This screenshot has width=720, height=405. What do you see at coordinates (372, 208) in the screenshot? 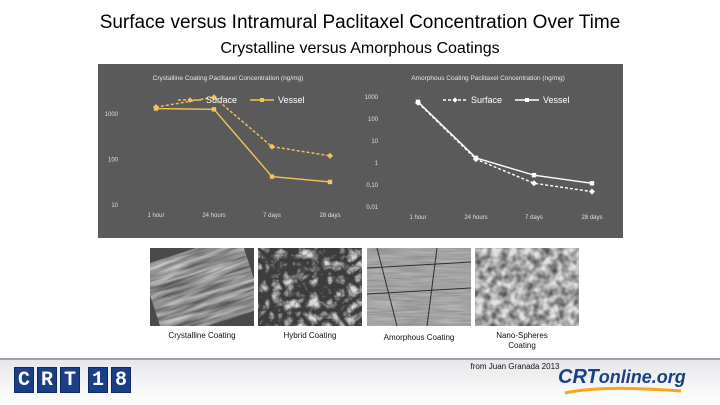
I see `y-tick-label: 0,01` at bounding box center [372, 208].